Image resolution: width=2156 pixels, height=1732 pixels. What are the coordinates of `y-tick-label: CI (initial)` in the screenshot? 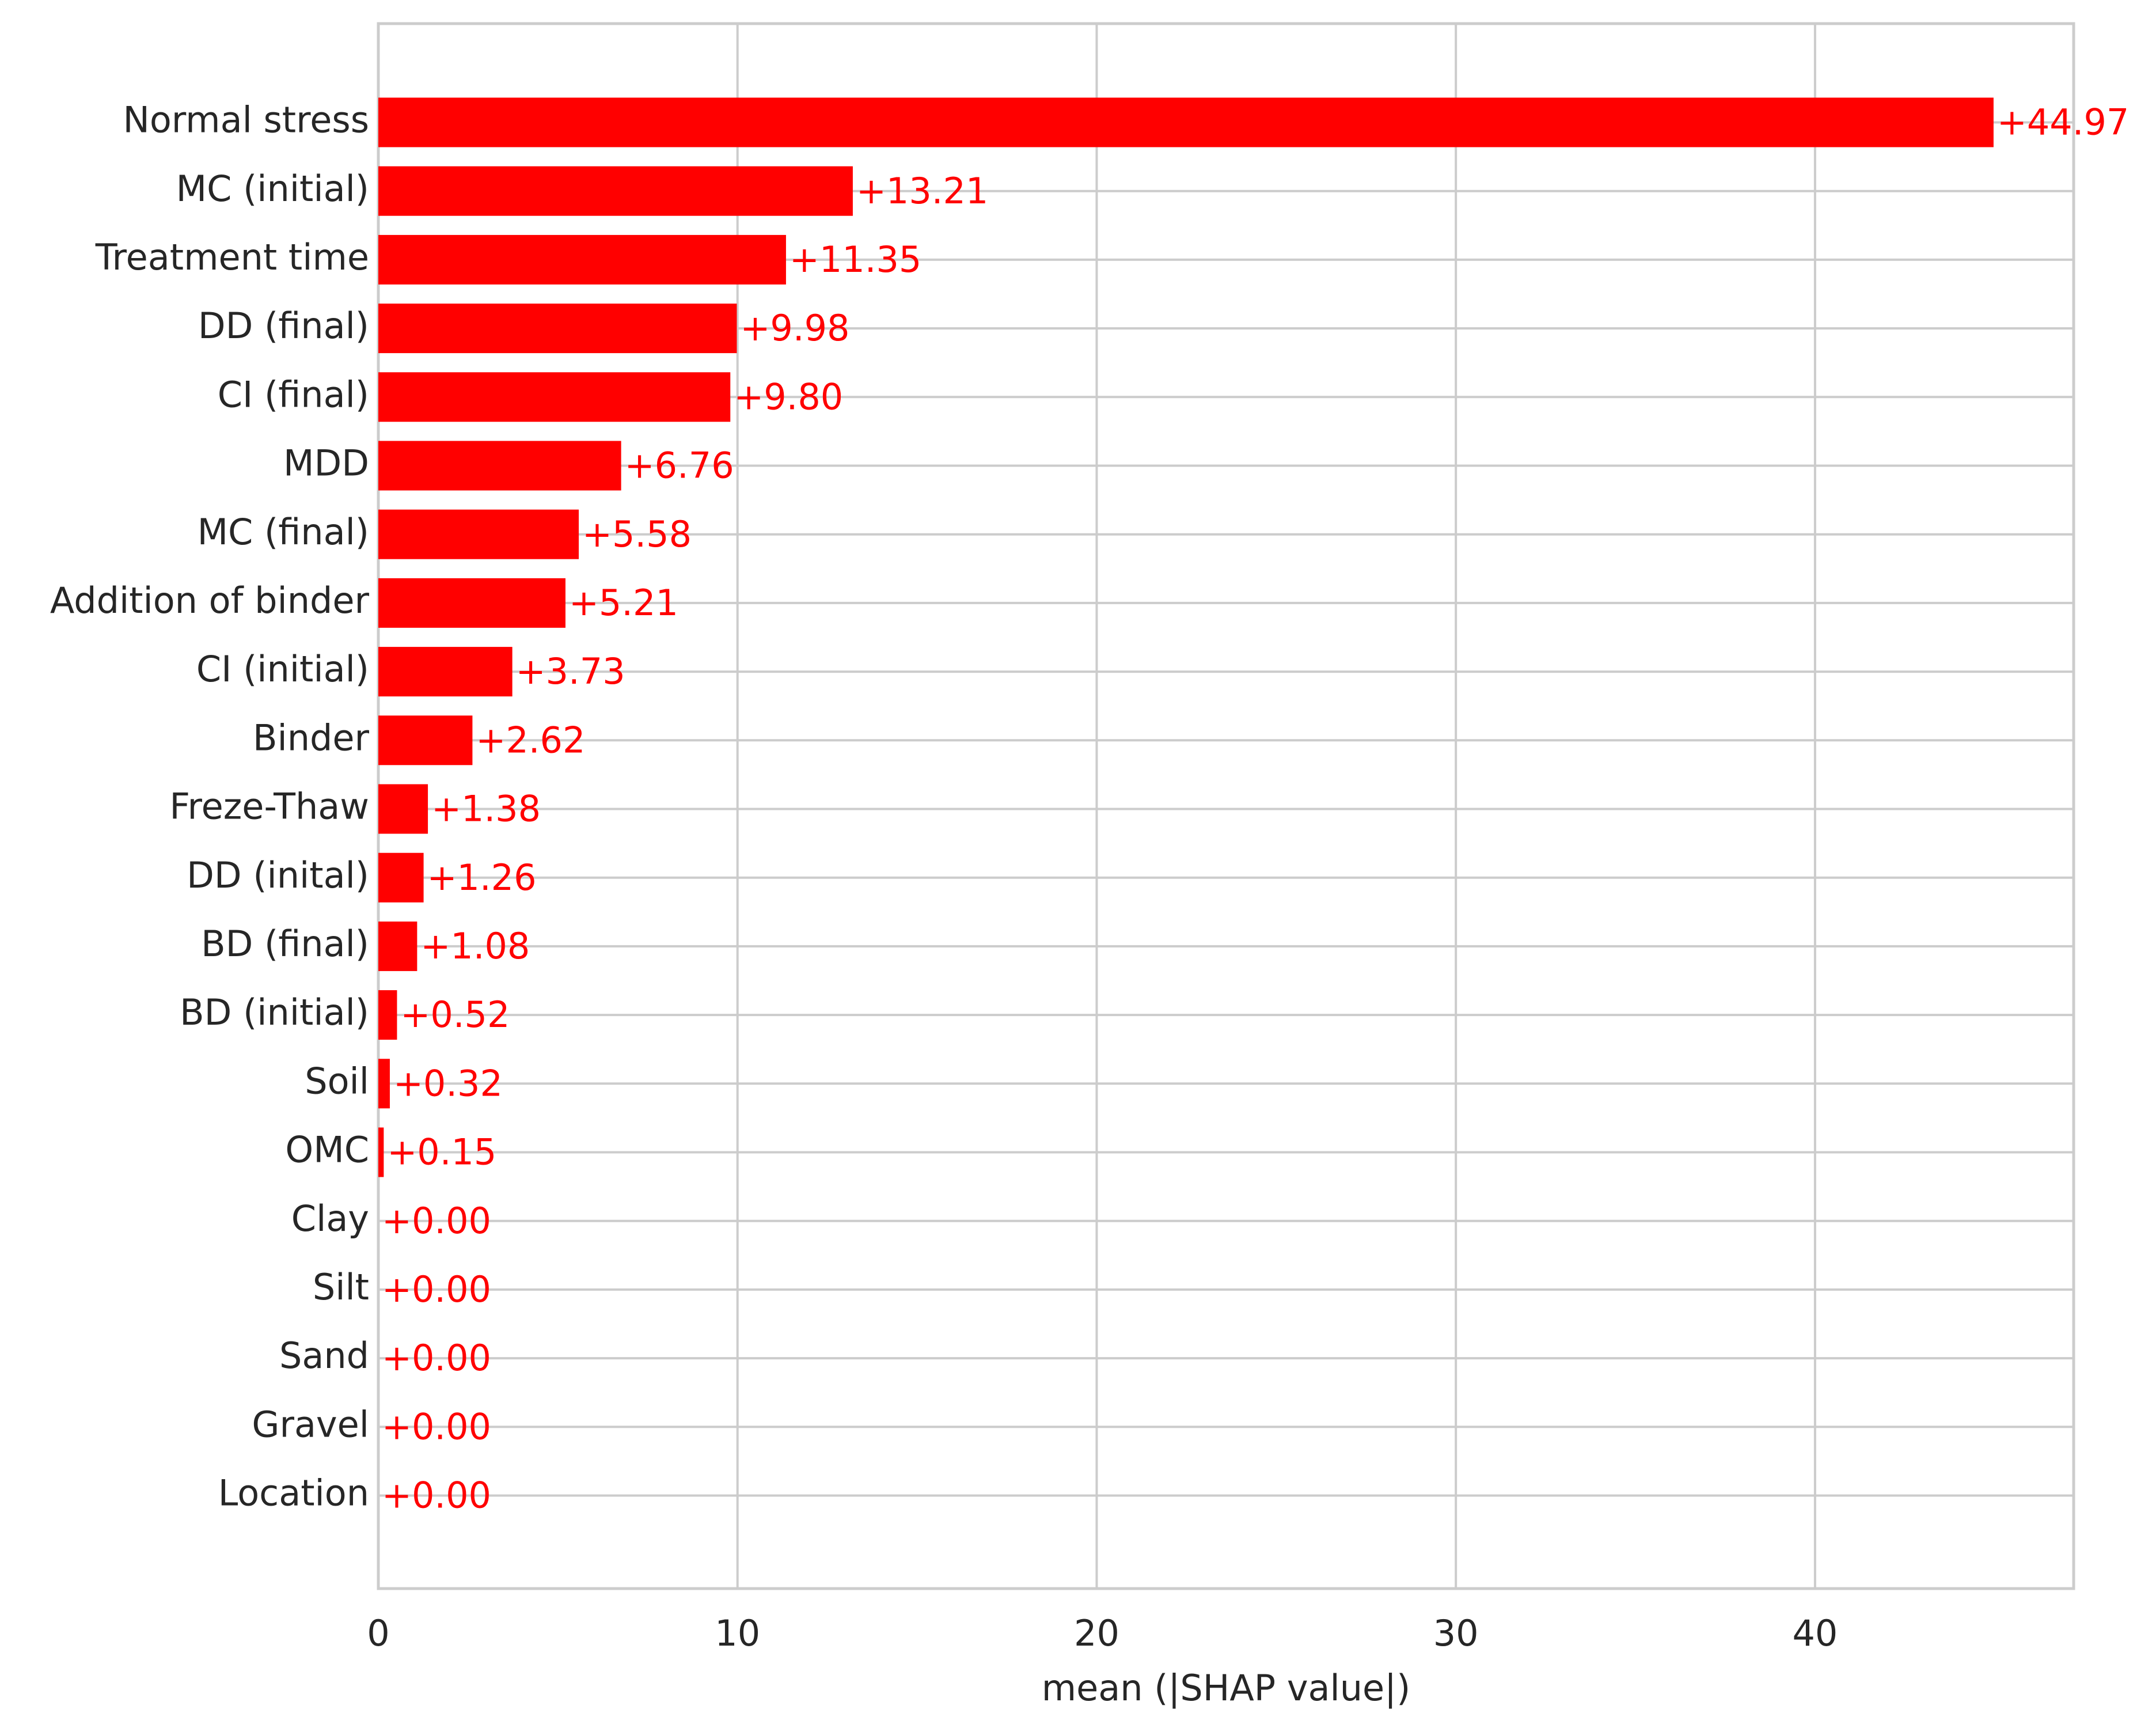 It's located at (282, 669).